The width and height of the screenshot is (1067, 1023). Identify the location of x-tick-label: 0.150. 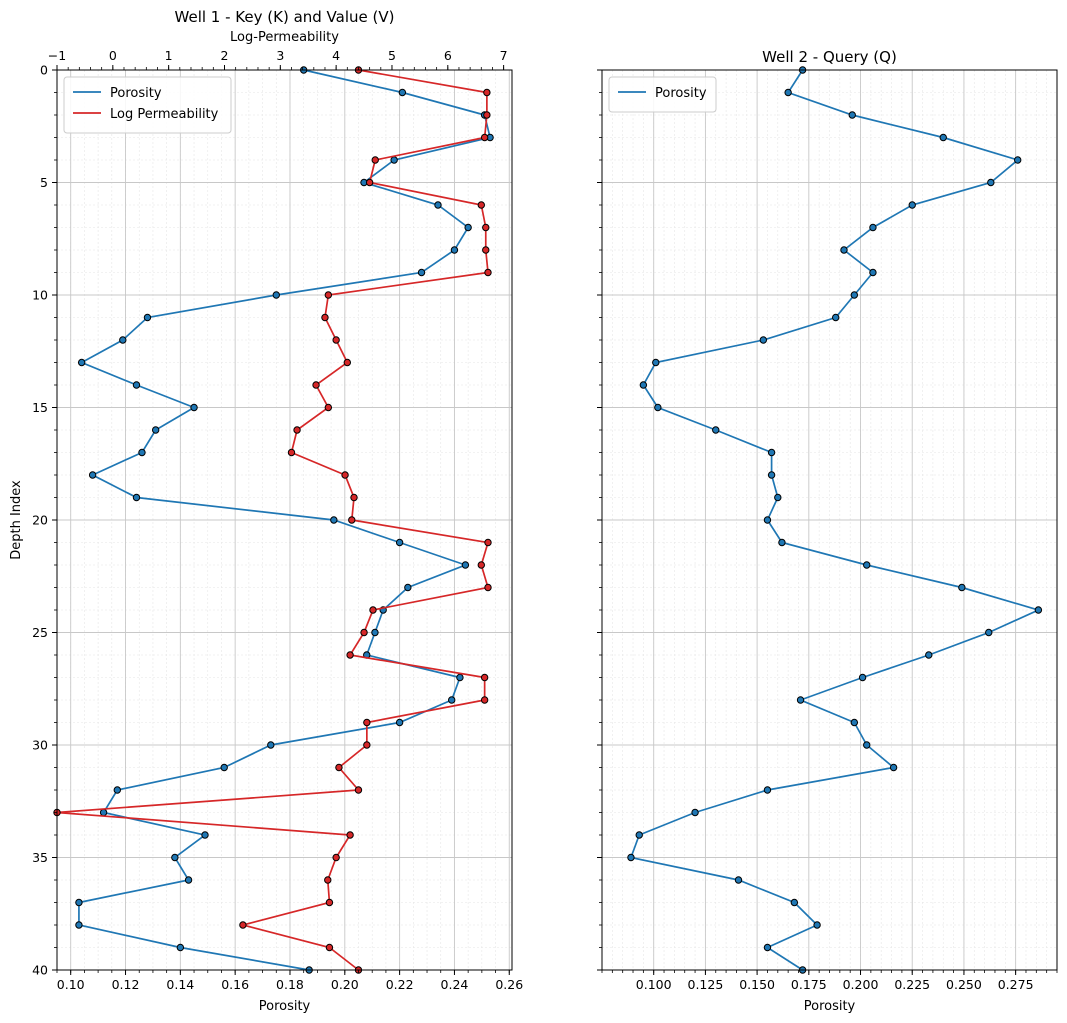
(757, 984).